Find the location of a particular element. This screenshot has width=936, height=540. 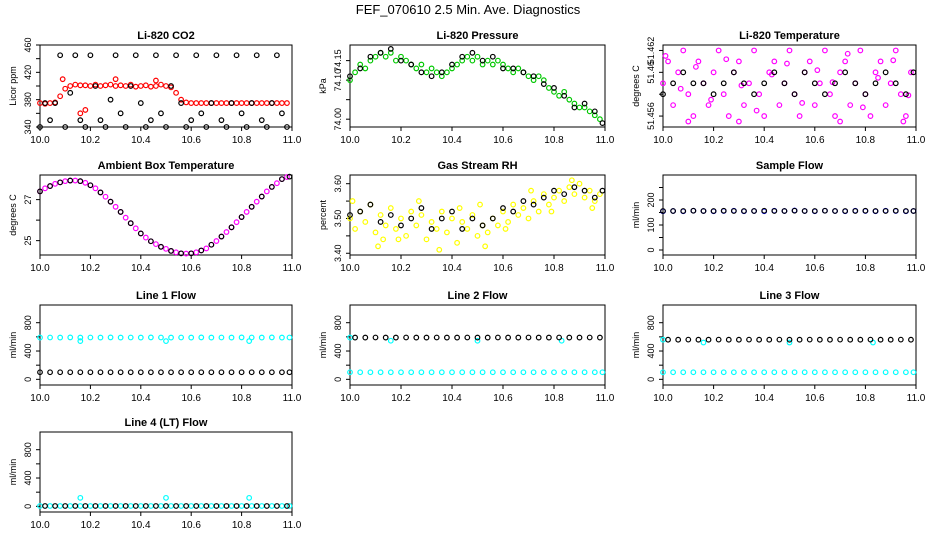

y-tick-label: 0 is located at coordinates (651, 249).